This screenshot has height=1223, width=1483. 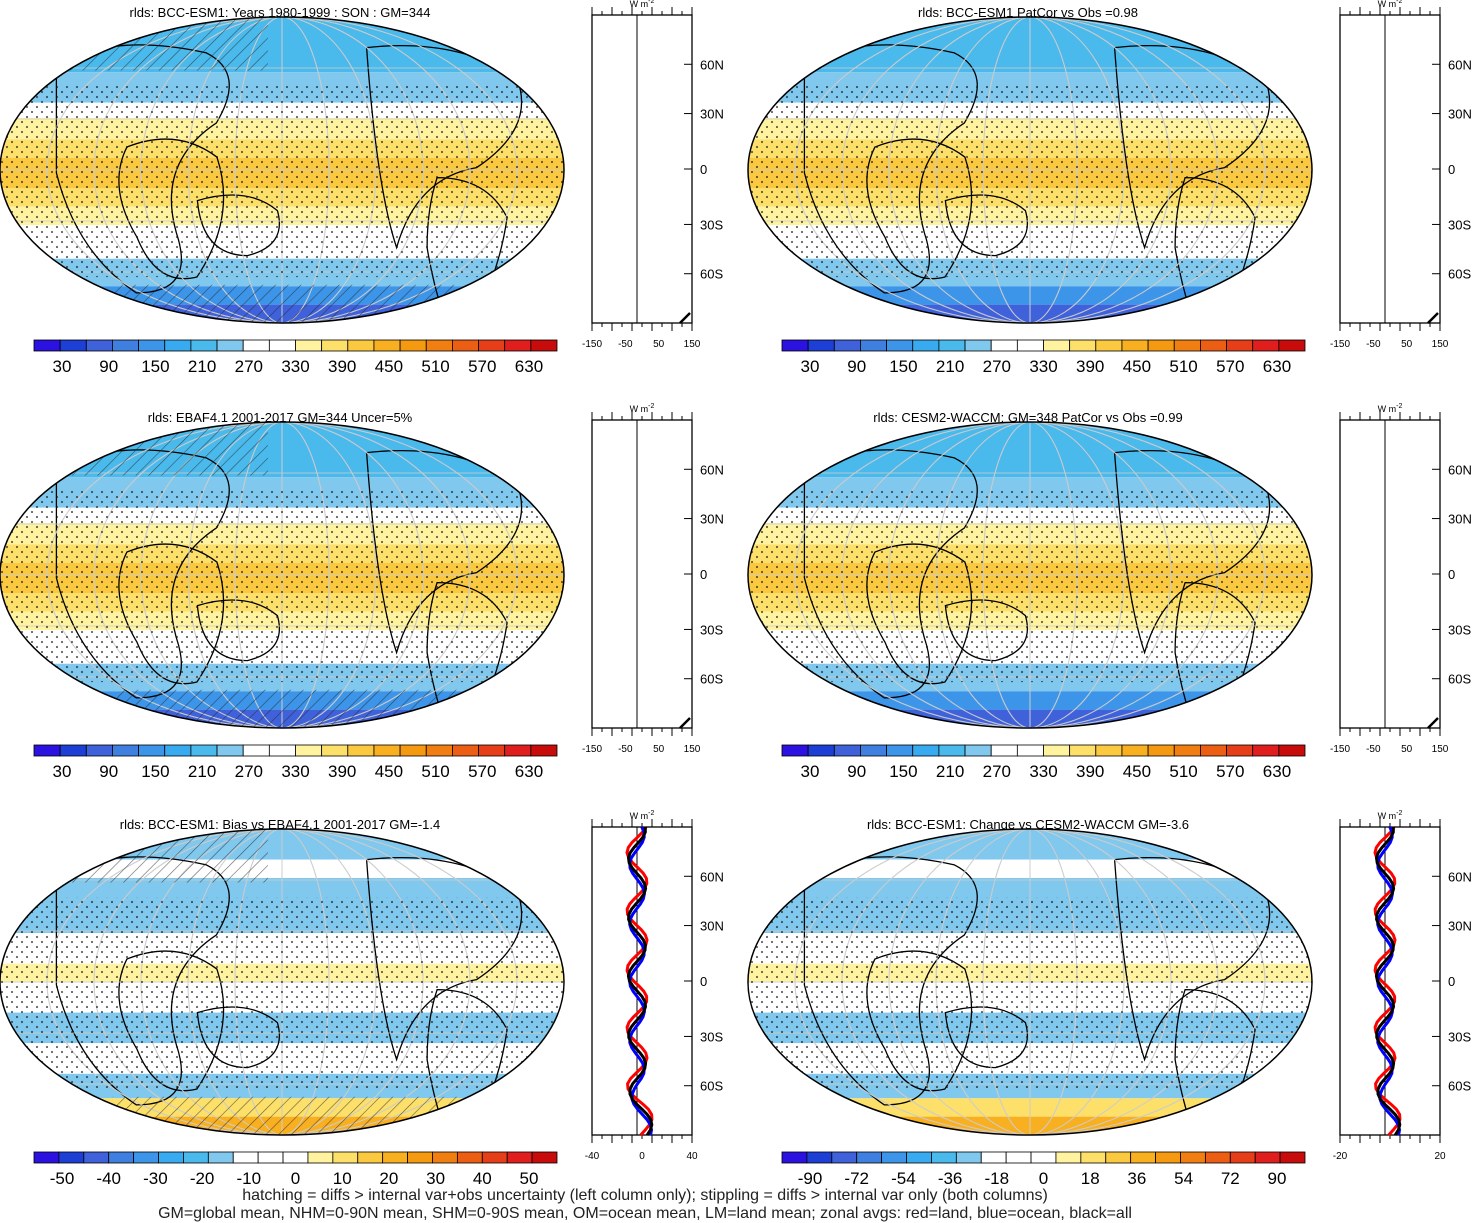 What do you see at coordinates (1459, 1036) in the screenshot?
I see `lat-label: 30S` at bounding box center [1459, 1036].